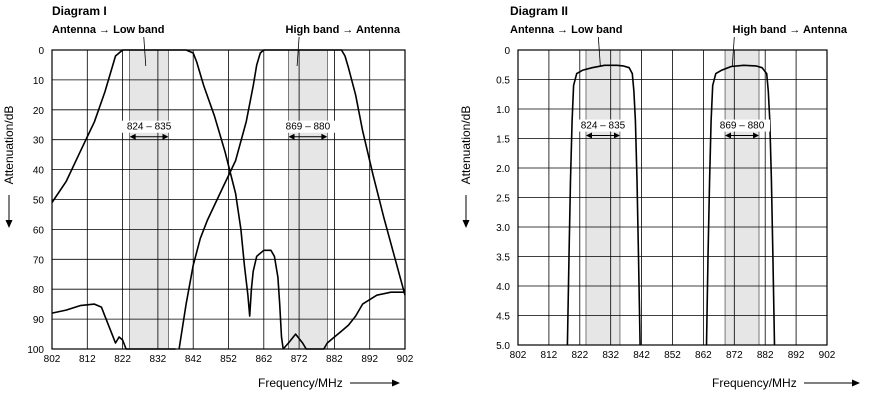 This screenshot has height=393, width=874. Describe the element at coordinates (39, 81) in the screenshot. I see `y-tick-label: 10` at that location.